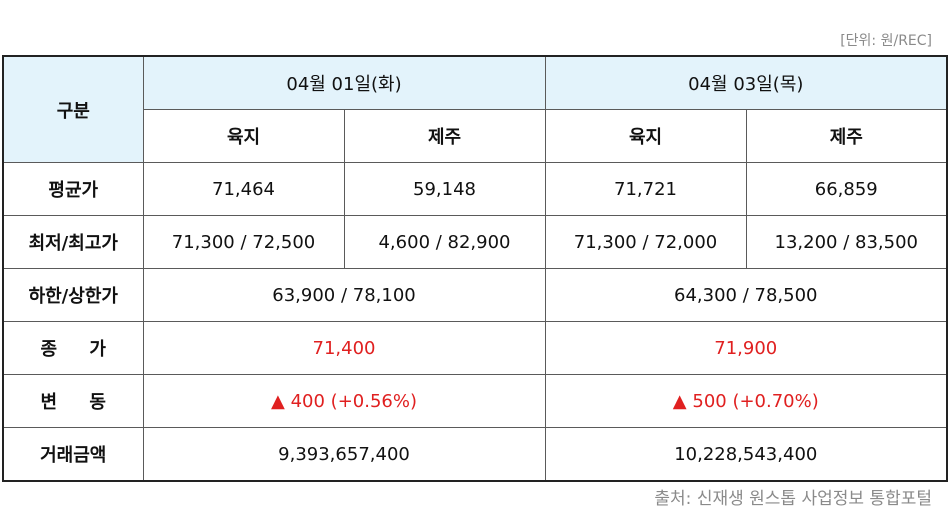 The width and height of the screenshot is (950, 532). What do you see at coordinates (243, 242) in the screenshot?
I see `cell: 71,300 / 72,500` at bounding box center [243, 242].